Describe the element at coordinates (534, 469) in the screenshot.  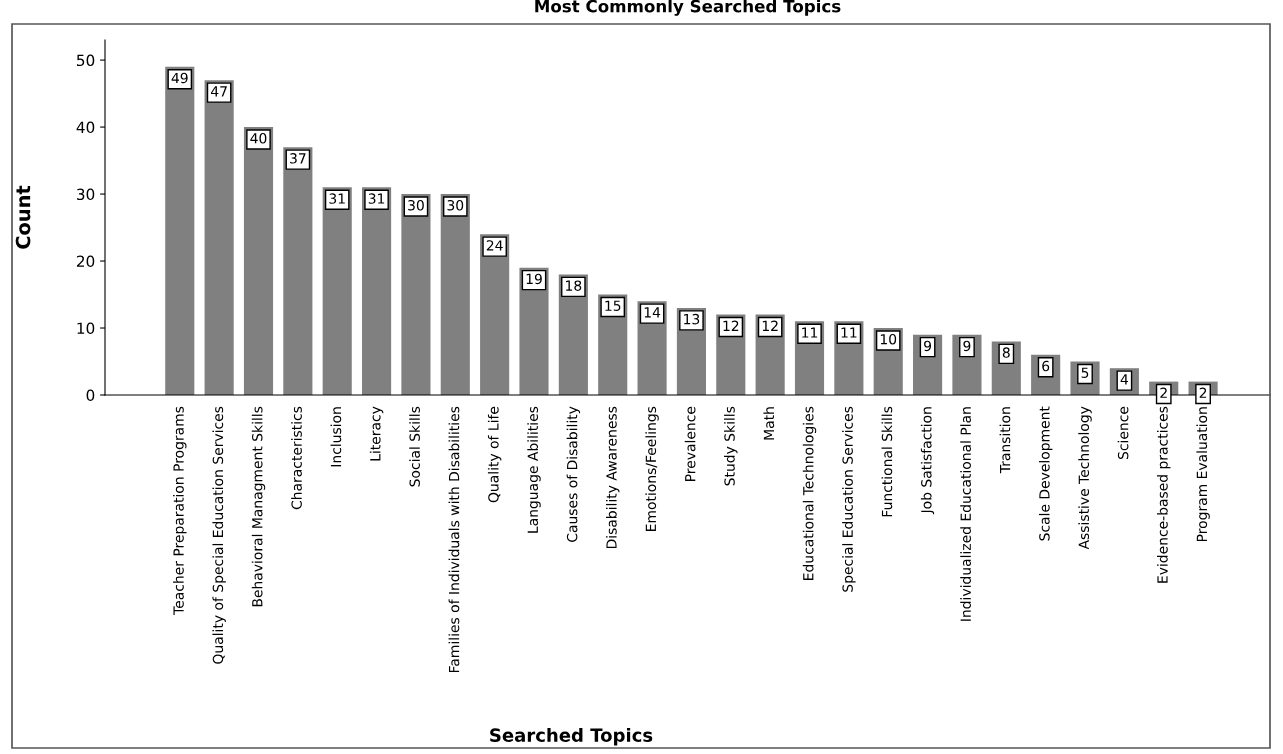
I see `x-tick-label: Language Abilities` at that location.